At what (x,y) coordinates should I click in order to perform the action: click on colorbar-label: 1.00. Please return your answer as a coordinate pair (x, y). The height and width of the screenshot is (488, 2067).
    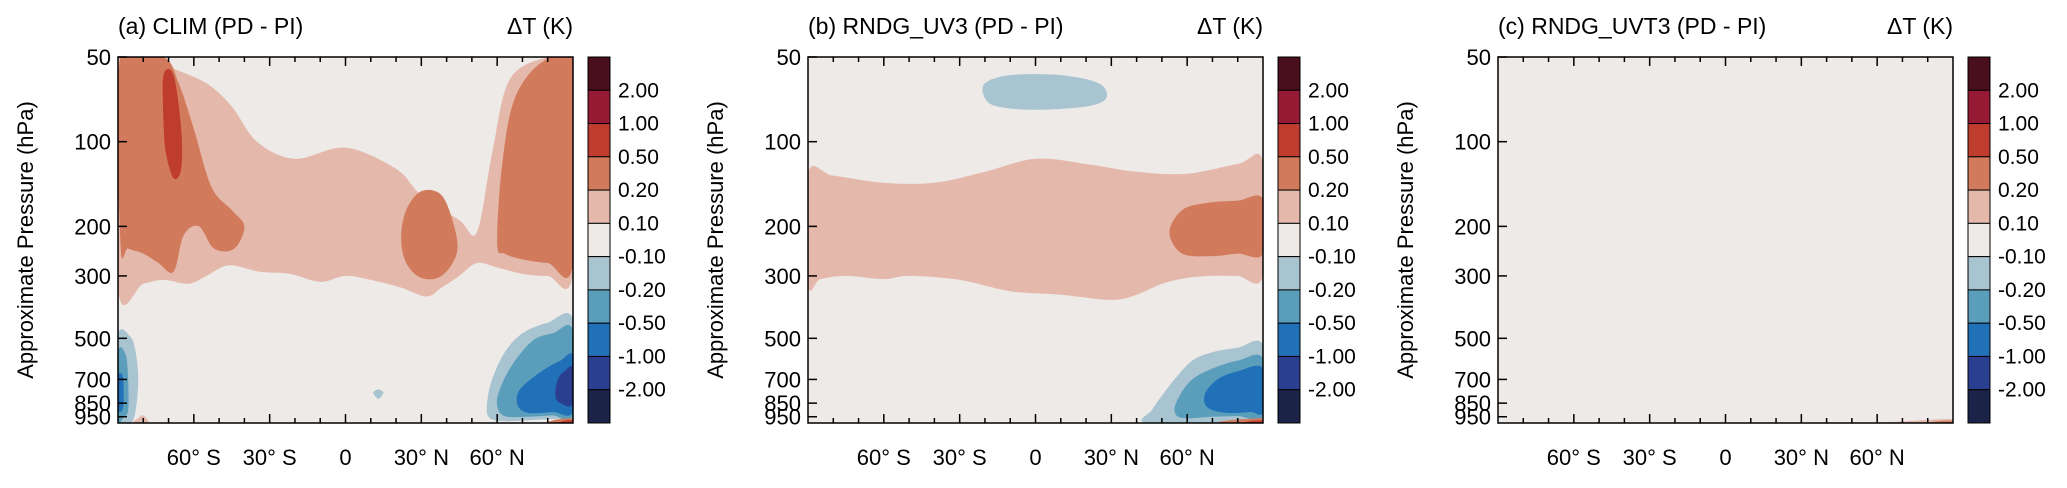
    Looking at the image, I should click on (2018, 124).